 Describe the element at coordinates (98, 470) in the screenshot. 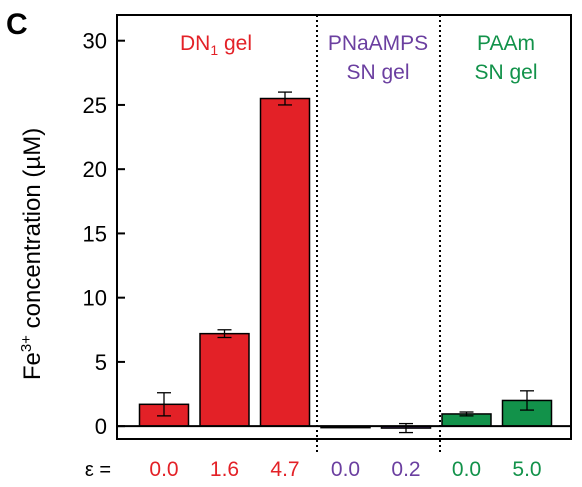

I see `x-axis-prefix: ε =` at that location.